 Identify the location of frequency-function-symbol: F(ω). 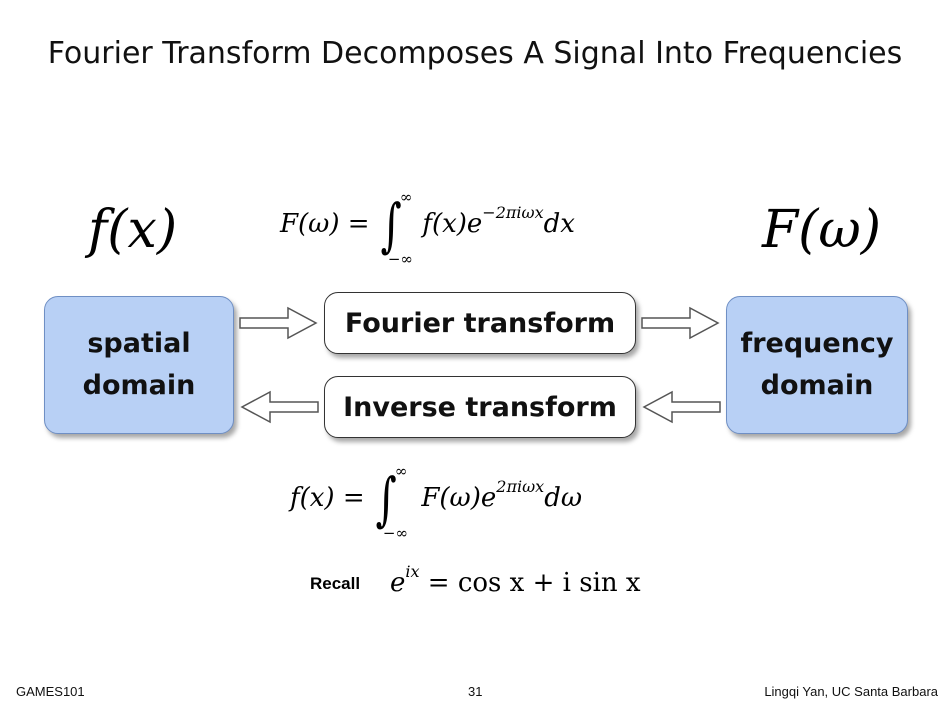
(822, 230).